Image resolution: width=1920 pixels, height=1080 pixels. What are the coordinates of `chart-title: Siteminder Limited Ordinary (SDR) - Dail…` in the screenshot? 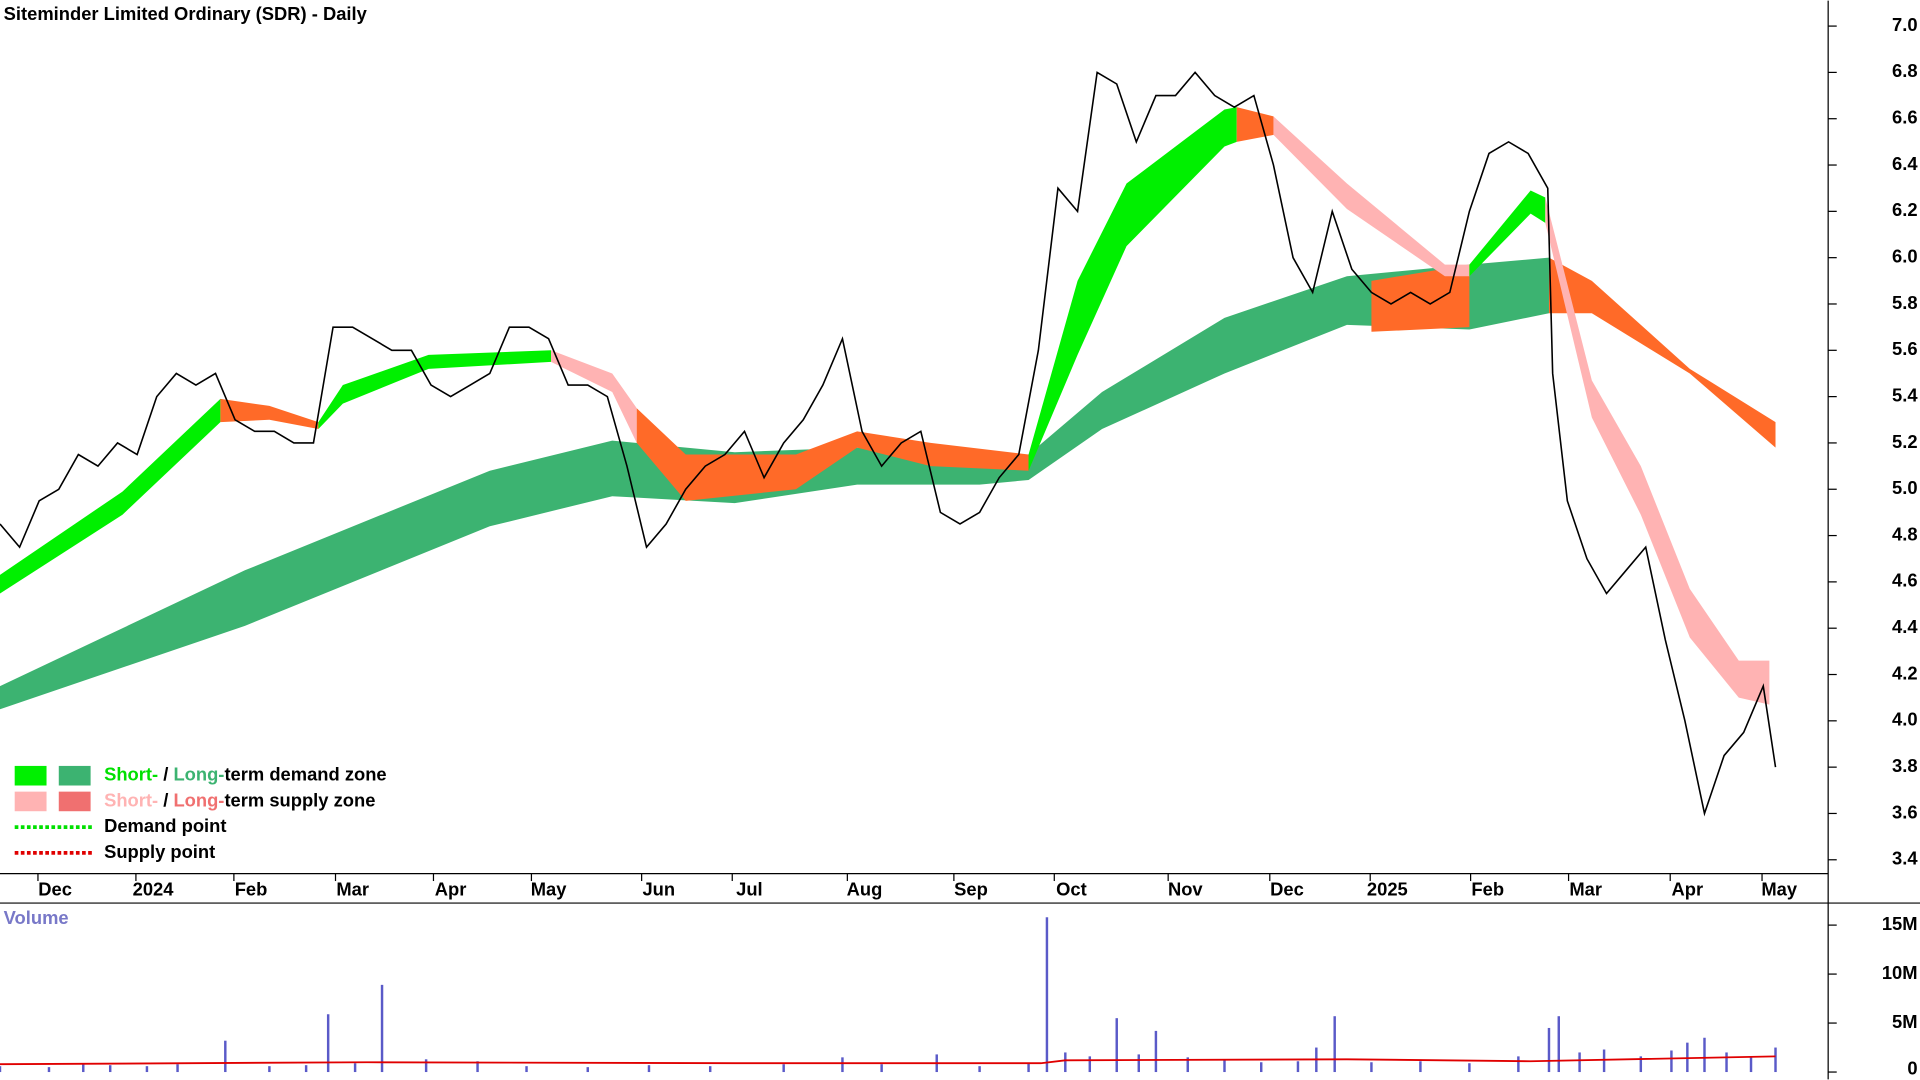 It's located at (186, 13).